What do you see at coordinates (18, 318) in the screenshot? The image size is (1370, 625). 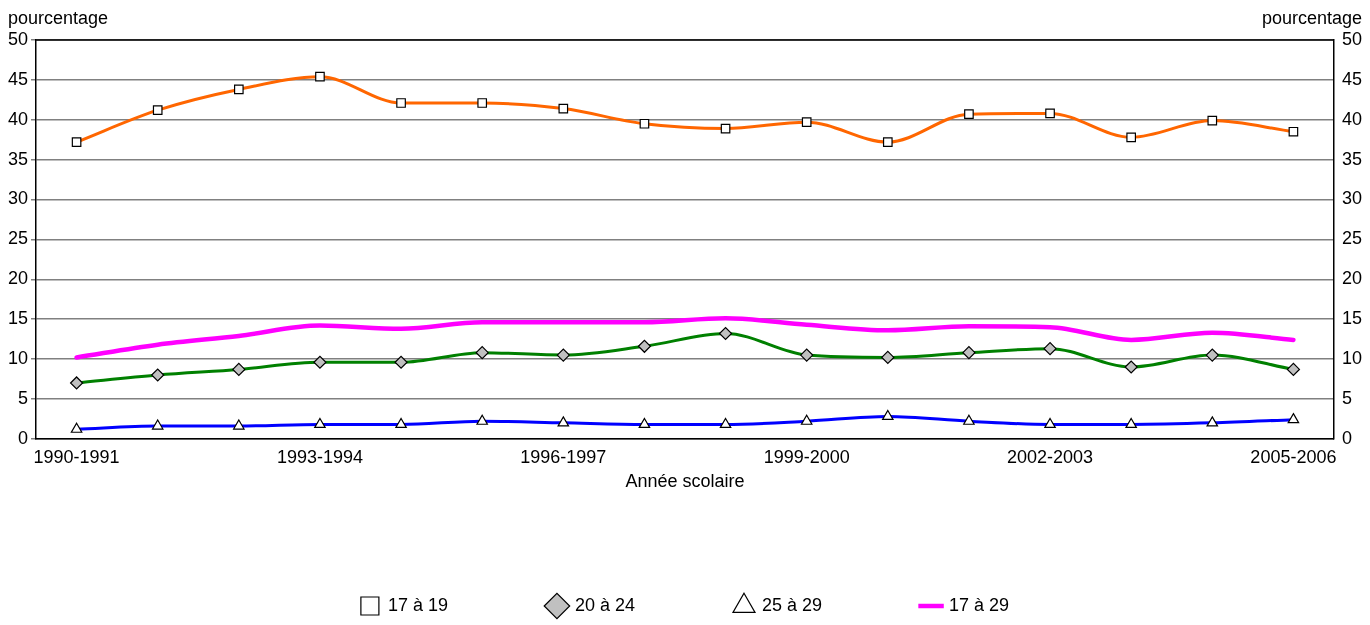 I see `y-tick-label: 15` at bounding box center [18, 318].